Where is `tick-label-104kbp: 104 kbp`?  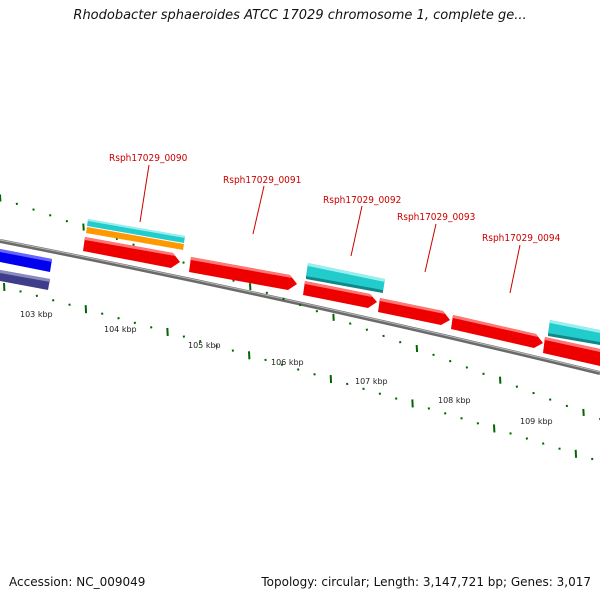
tick-label-104kbp: 104 kbp is located at coordinates (120, 329).